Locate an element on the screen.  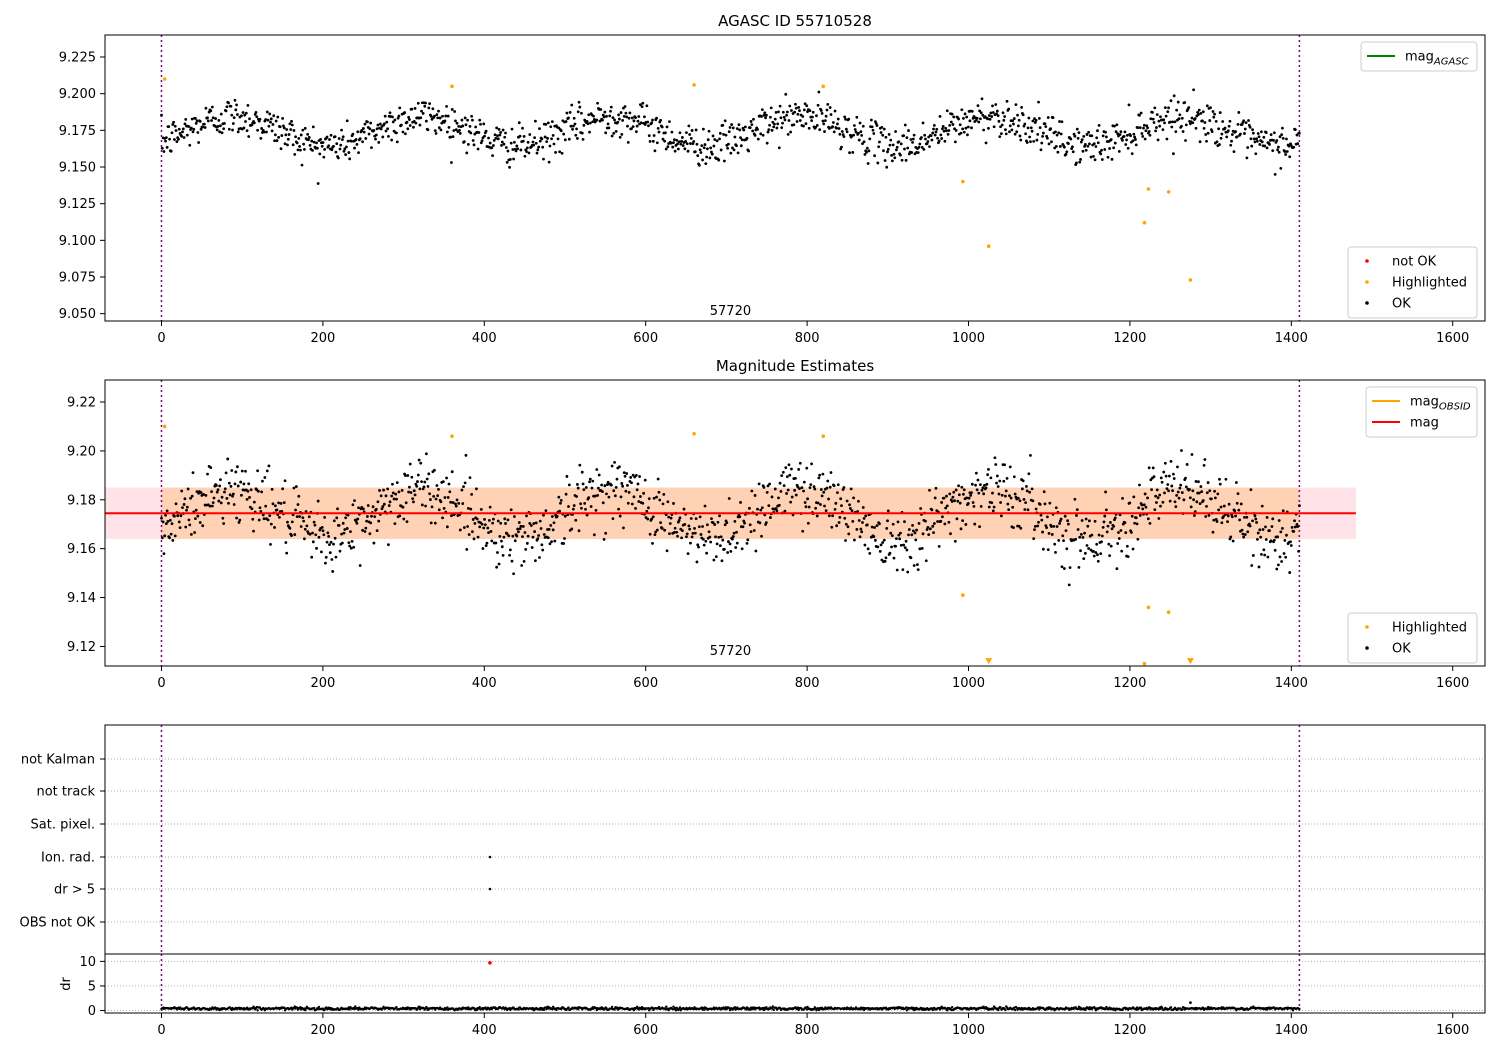
legend-marker-swatch is located at coordinates (1367, 261).